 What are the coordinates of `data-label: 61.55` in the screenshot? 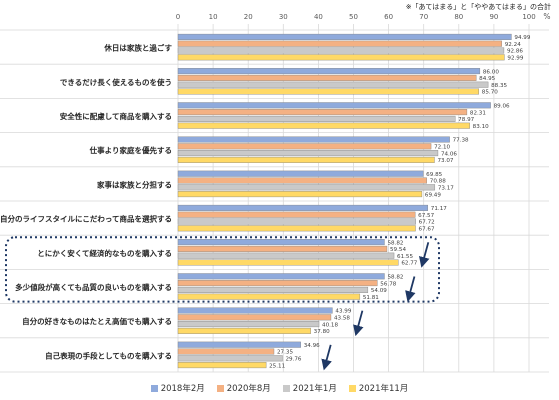 It's located at (405, 257).